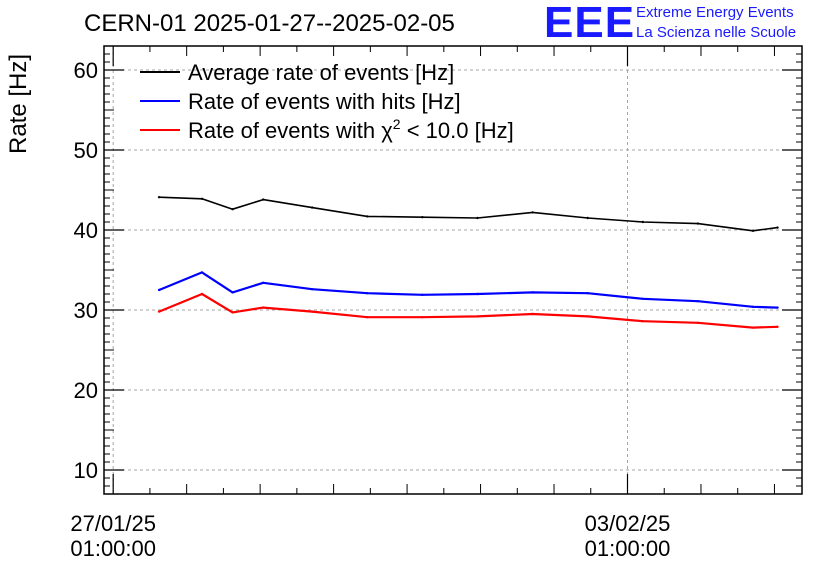  What do you see at coordinates (590, 23) in the screenshot?
I see `eee-logo: EEE` at bounding box center [590, 23].